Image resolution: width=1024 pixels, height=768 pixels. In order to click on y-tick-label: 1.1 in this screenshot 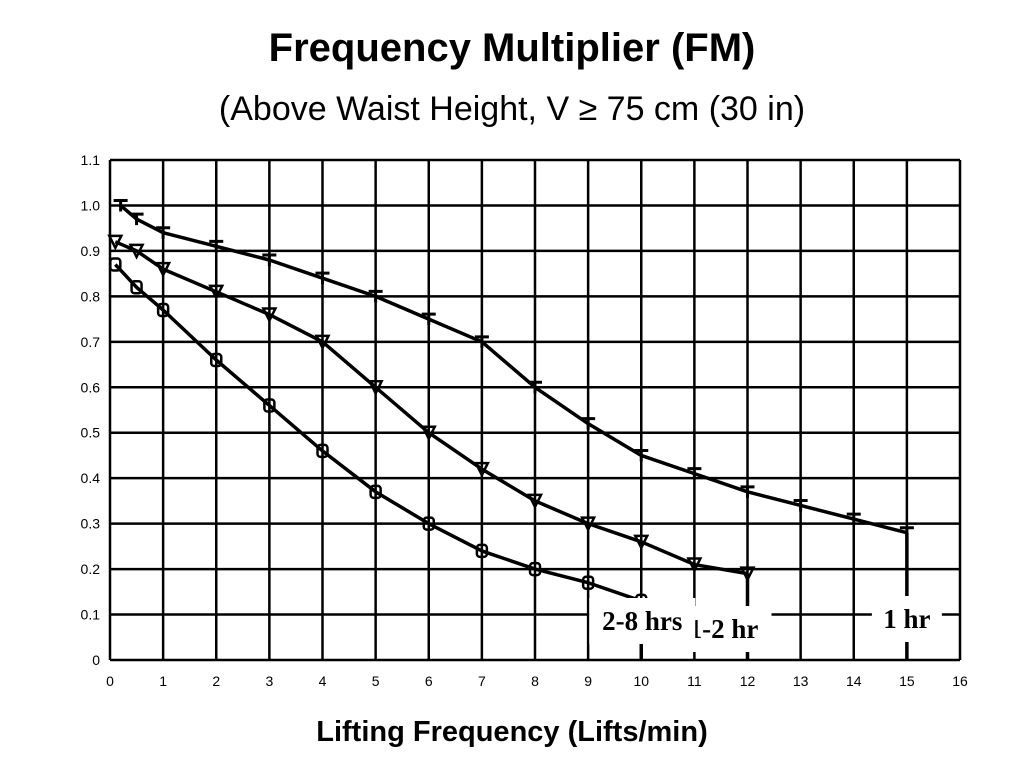, I will do `click(91, 160)`.